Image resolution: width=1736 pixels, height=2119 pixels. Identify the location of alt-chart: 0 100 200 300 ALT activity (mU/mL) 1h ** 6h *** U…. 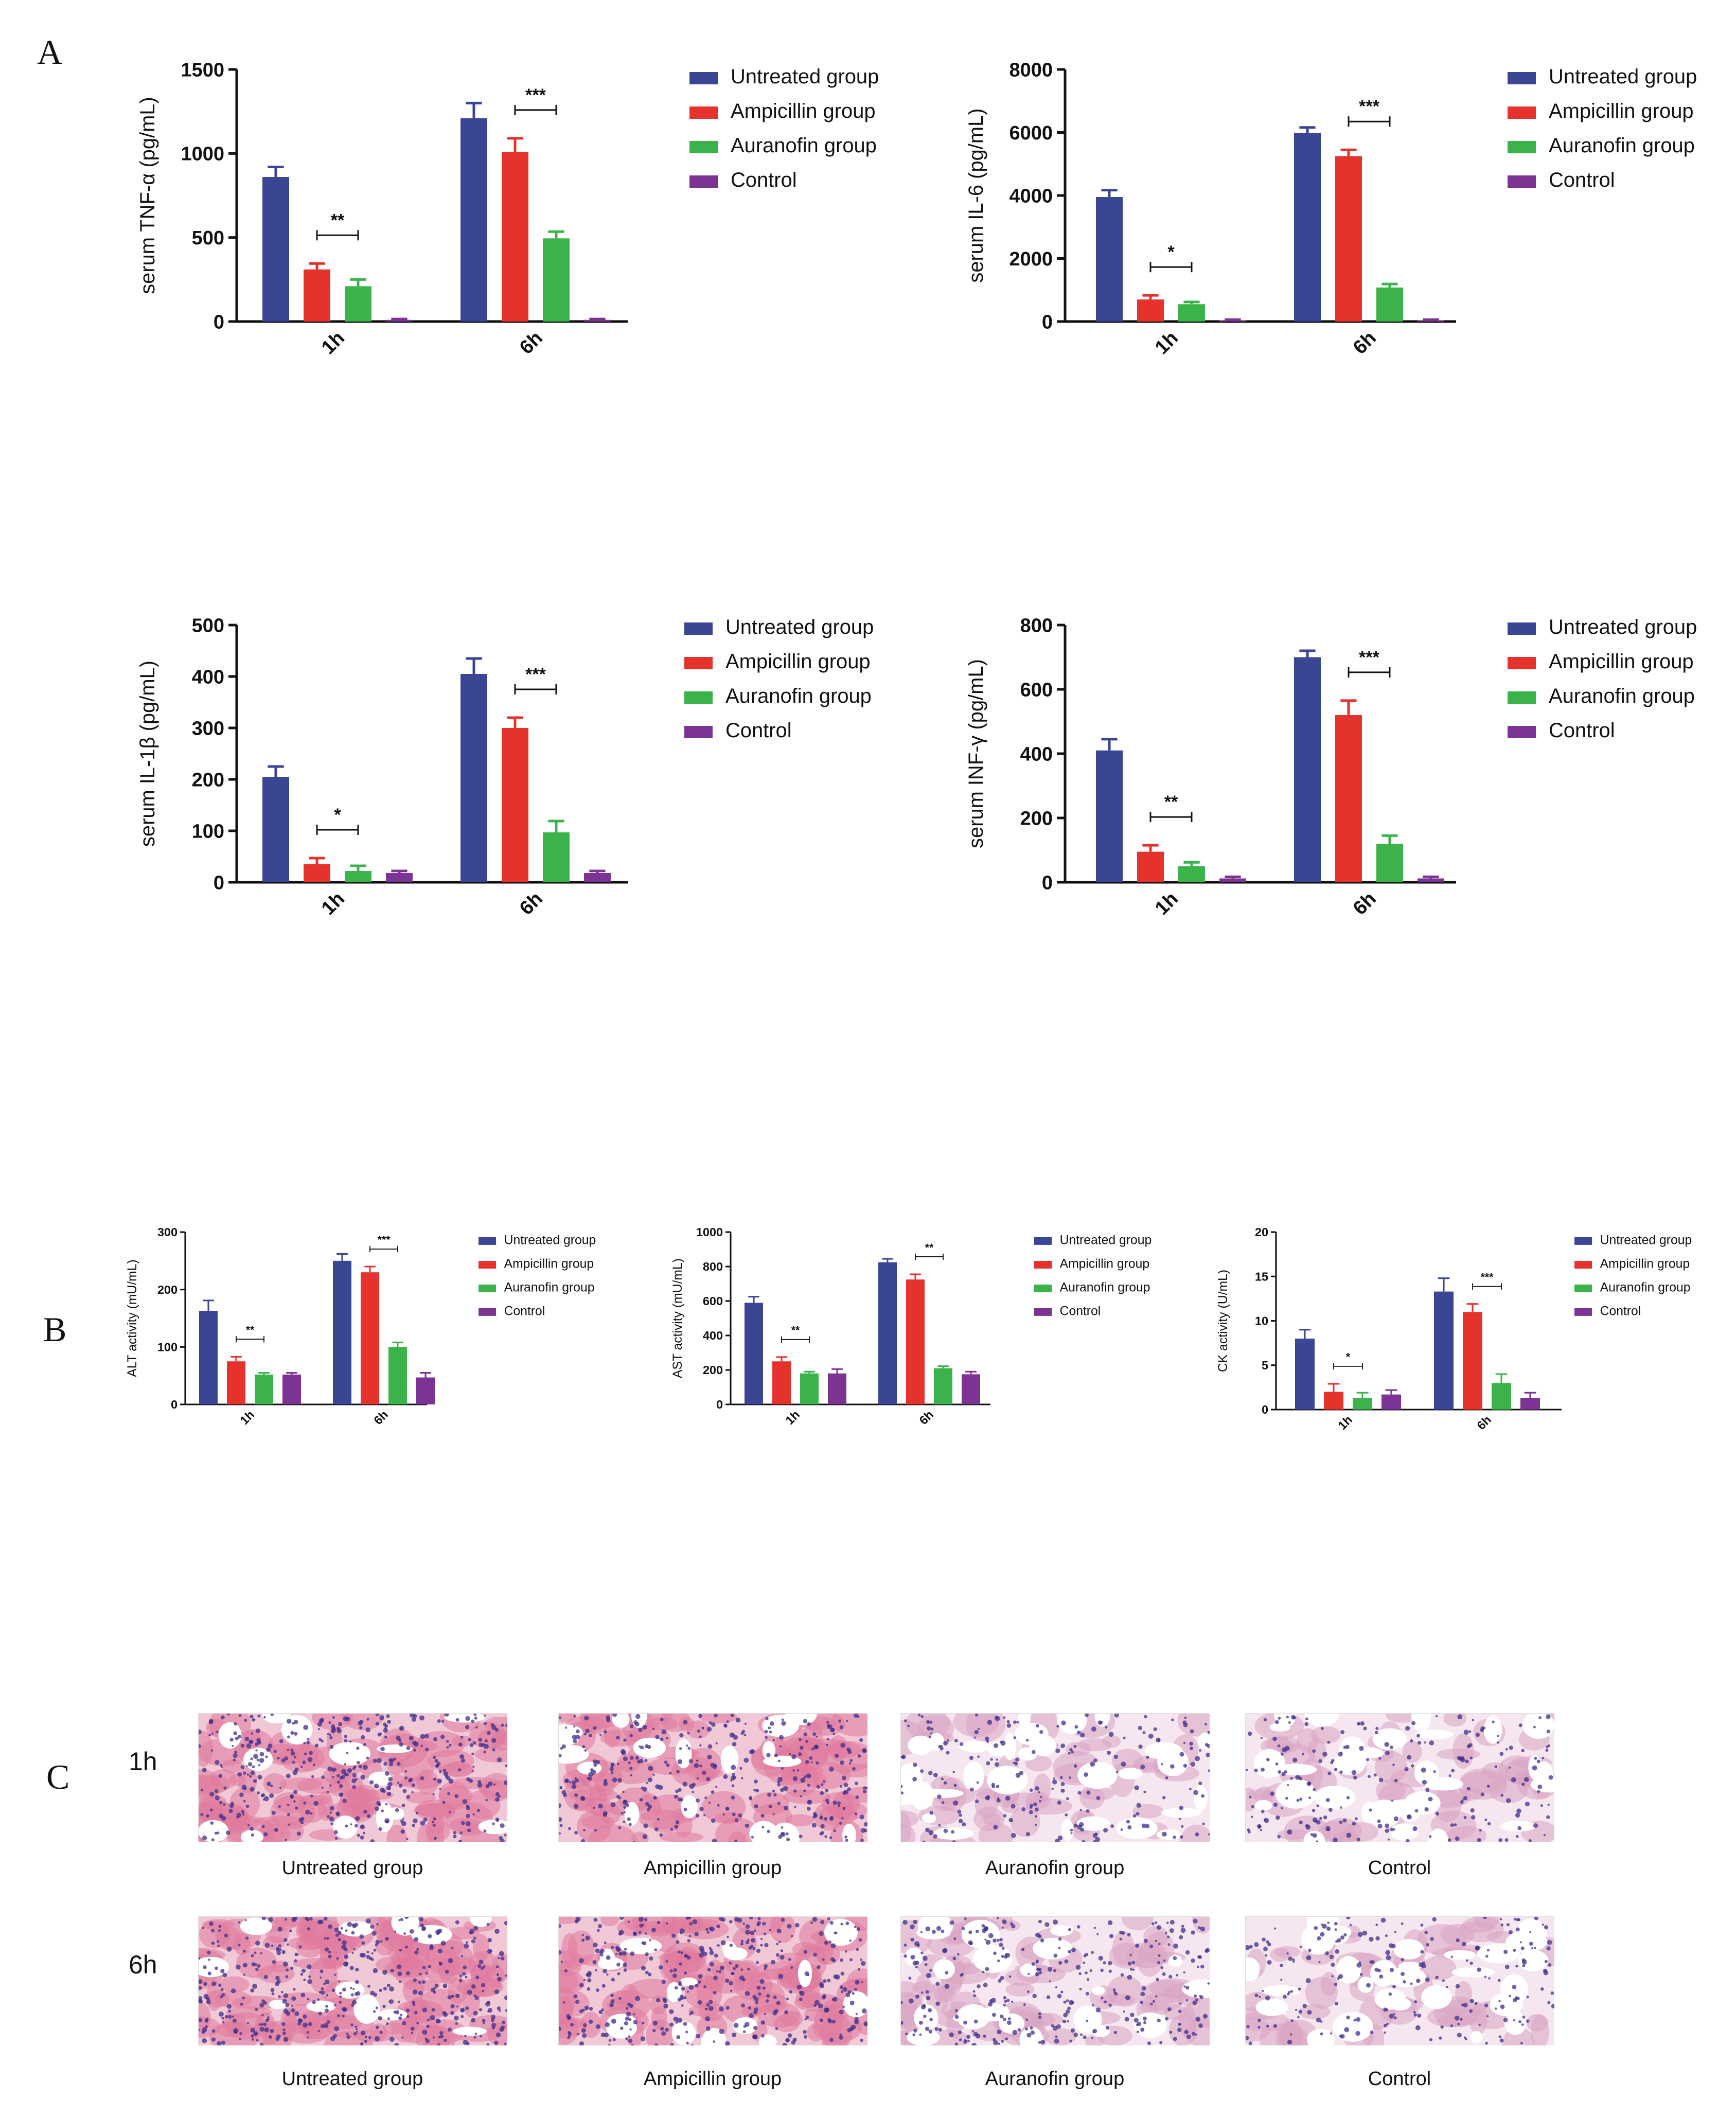
(361, 1326).